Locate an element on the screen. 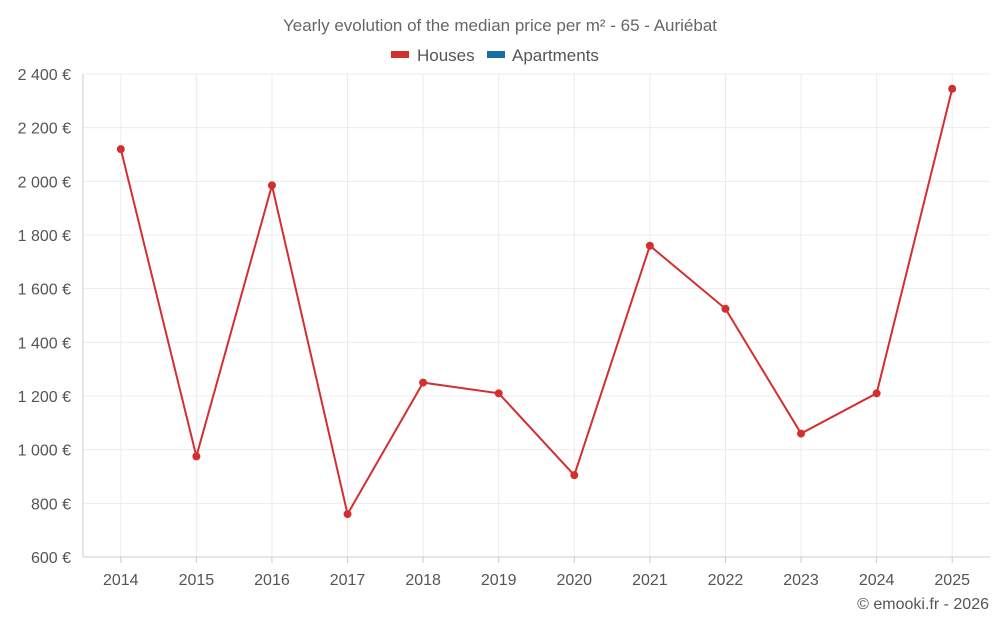  legend-swatch-apartments is located at coordinates (496, 54).